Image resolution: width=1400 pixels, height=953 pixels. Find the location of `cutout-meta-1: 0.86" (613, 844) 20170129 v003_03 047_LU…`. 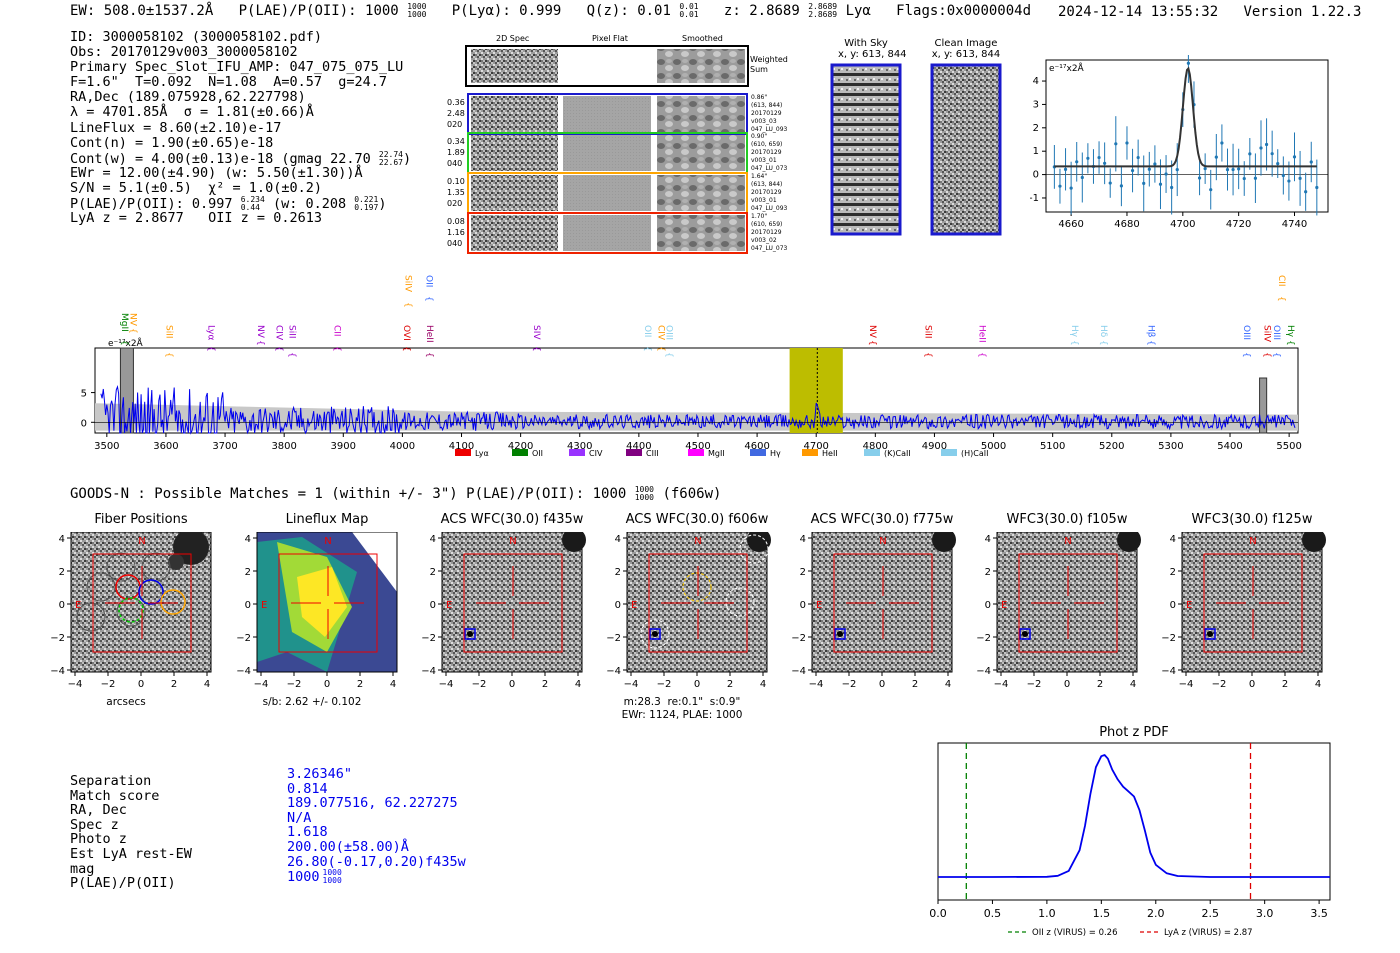

cutout-meta-1: 0.86" (613, 844) 20170129 v003_03 047_LU… is located at coordinates (769, 113).